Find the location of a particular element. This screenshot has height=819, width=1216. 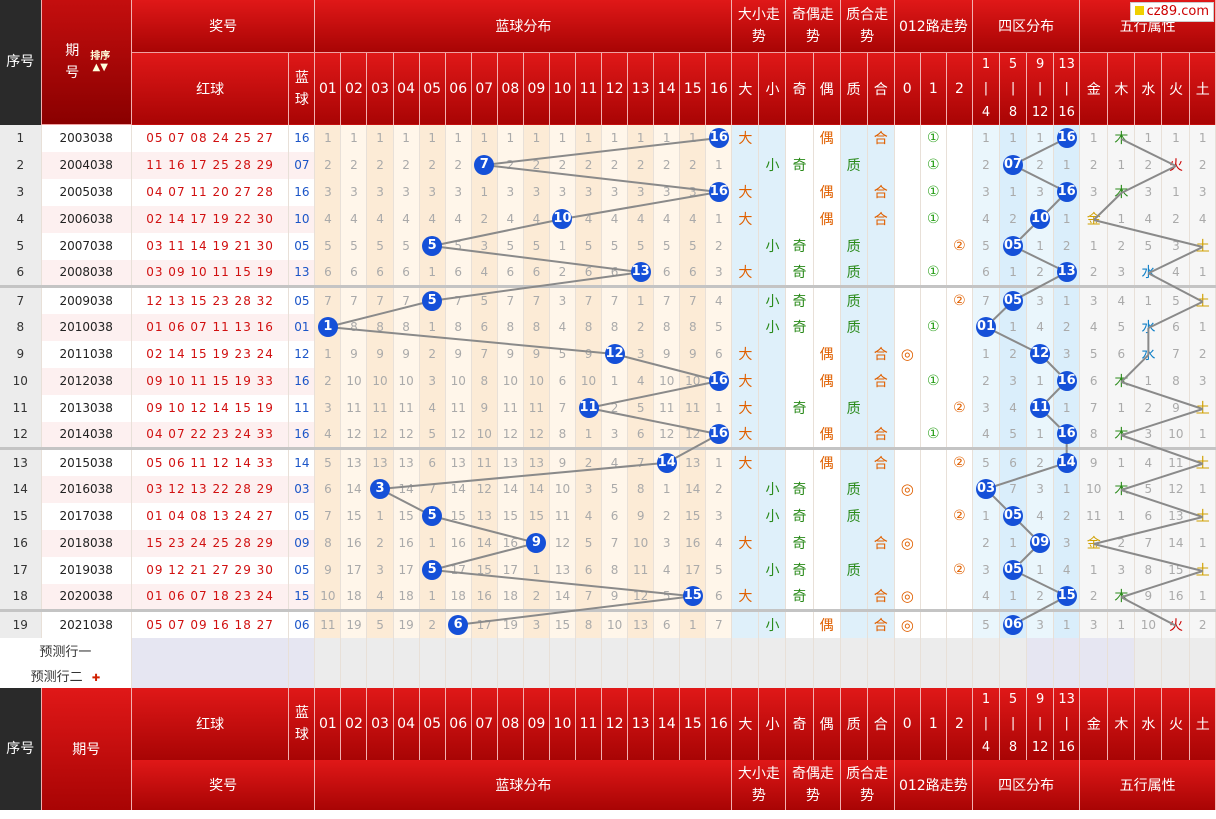

zone-col: 5 | 8 is located at coordinates (1013, 88).